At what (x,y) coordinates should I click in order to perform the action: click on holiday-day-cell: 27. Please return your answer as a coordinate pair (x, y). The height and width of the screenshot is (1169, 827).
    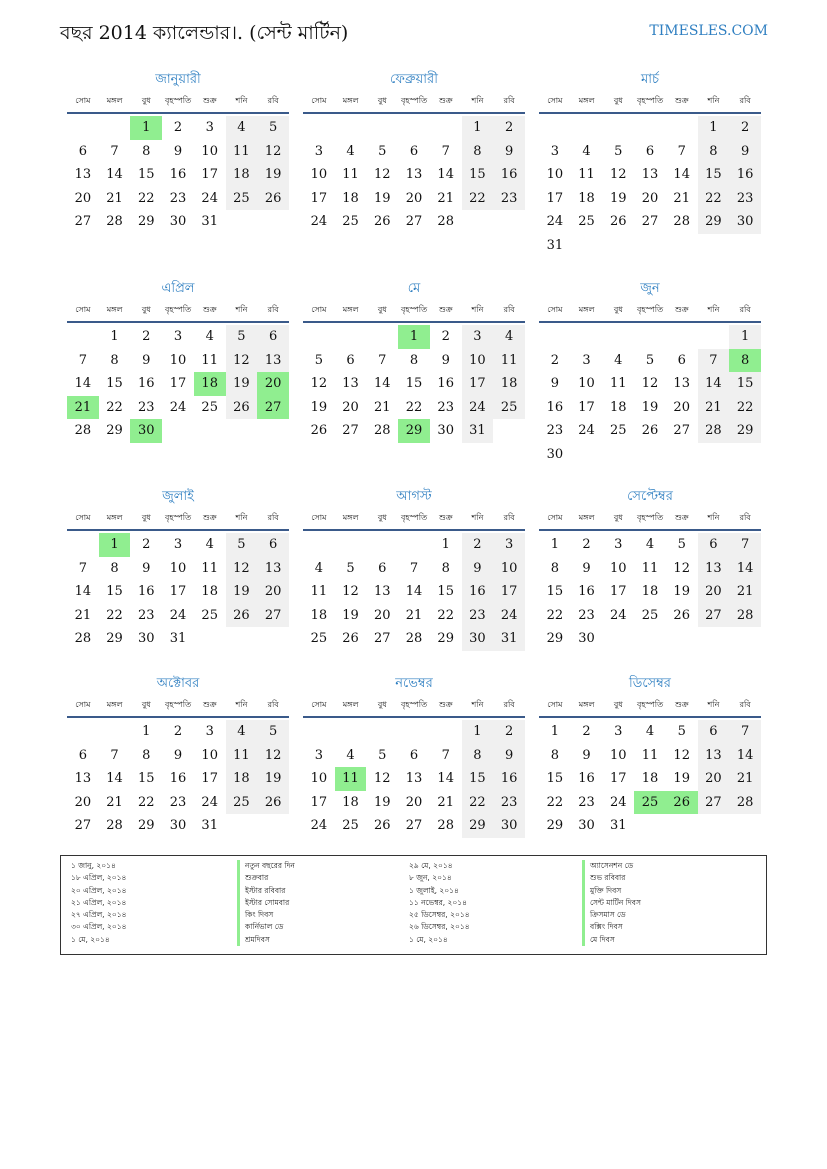
    Looking at the image, I should click on (273, 407).